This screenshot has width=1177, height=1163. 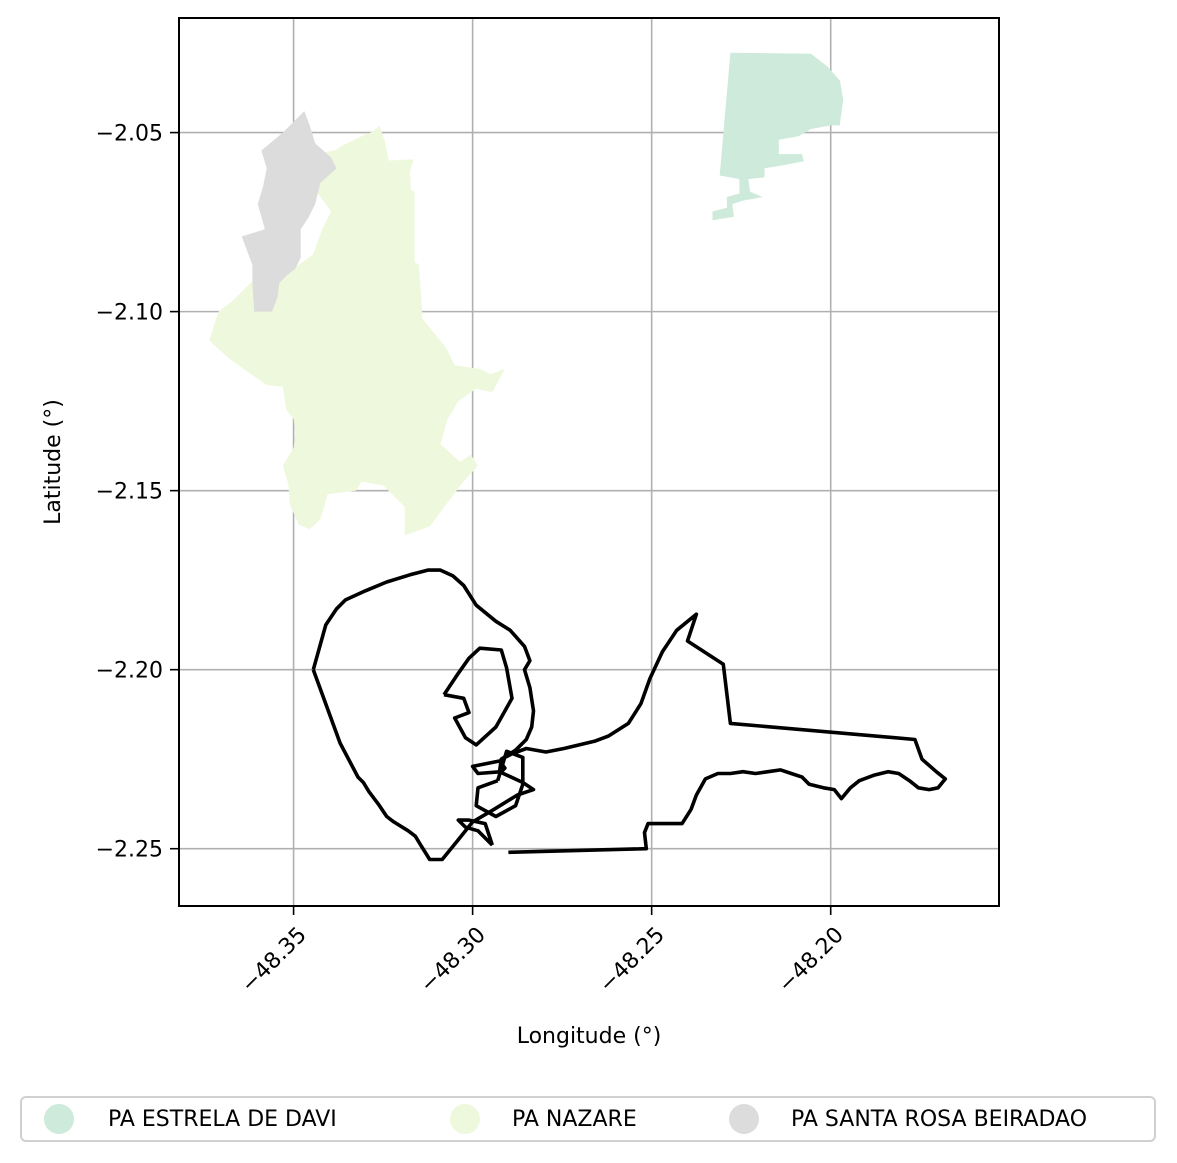 I want to click on polygon-pa-santa-rosa-beiradao, so click(x=289, y=211).